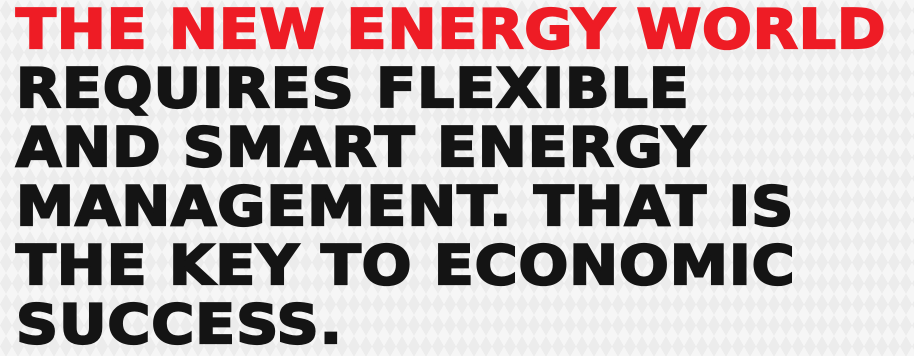 The width and height of the screenshot is (914, 356). Describe the element at coordinates (352, 88) in the screenshot. I see `headline-line-2: REQUIRES FLEXIBLE` at that location.